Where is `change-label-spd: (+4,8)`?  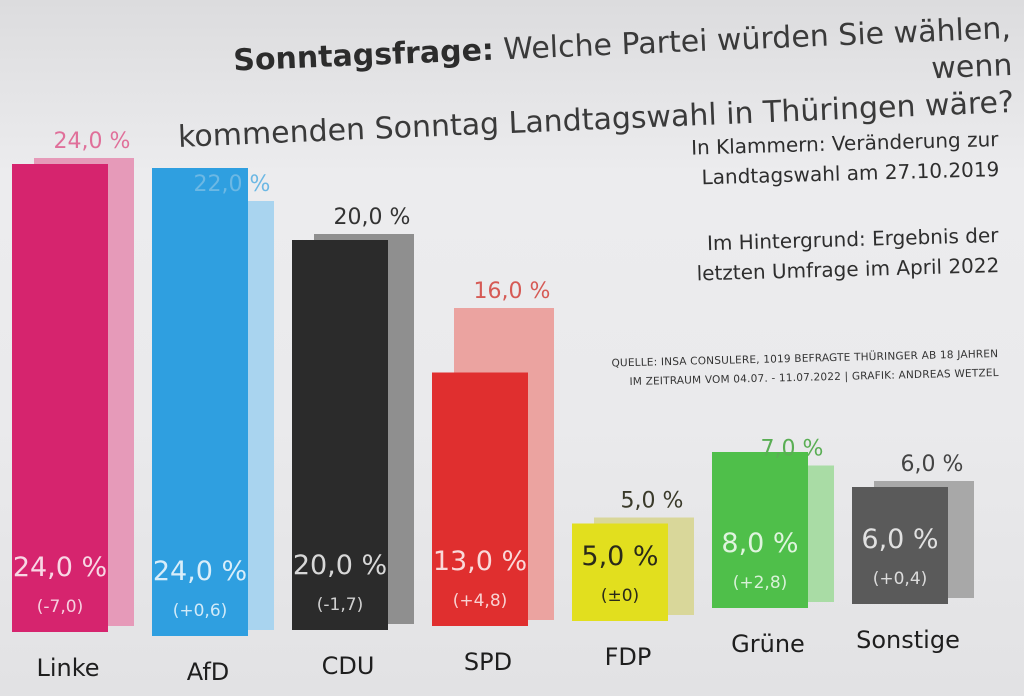
change-label-spd: (+4,8) is located at coordinates (480, 601).